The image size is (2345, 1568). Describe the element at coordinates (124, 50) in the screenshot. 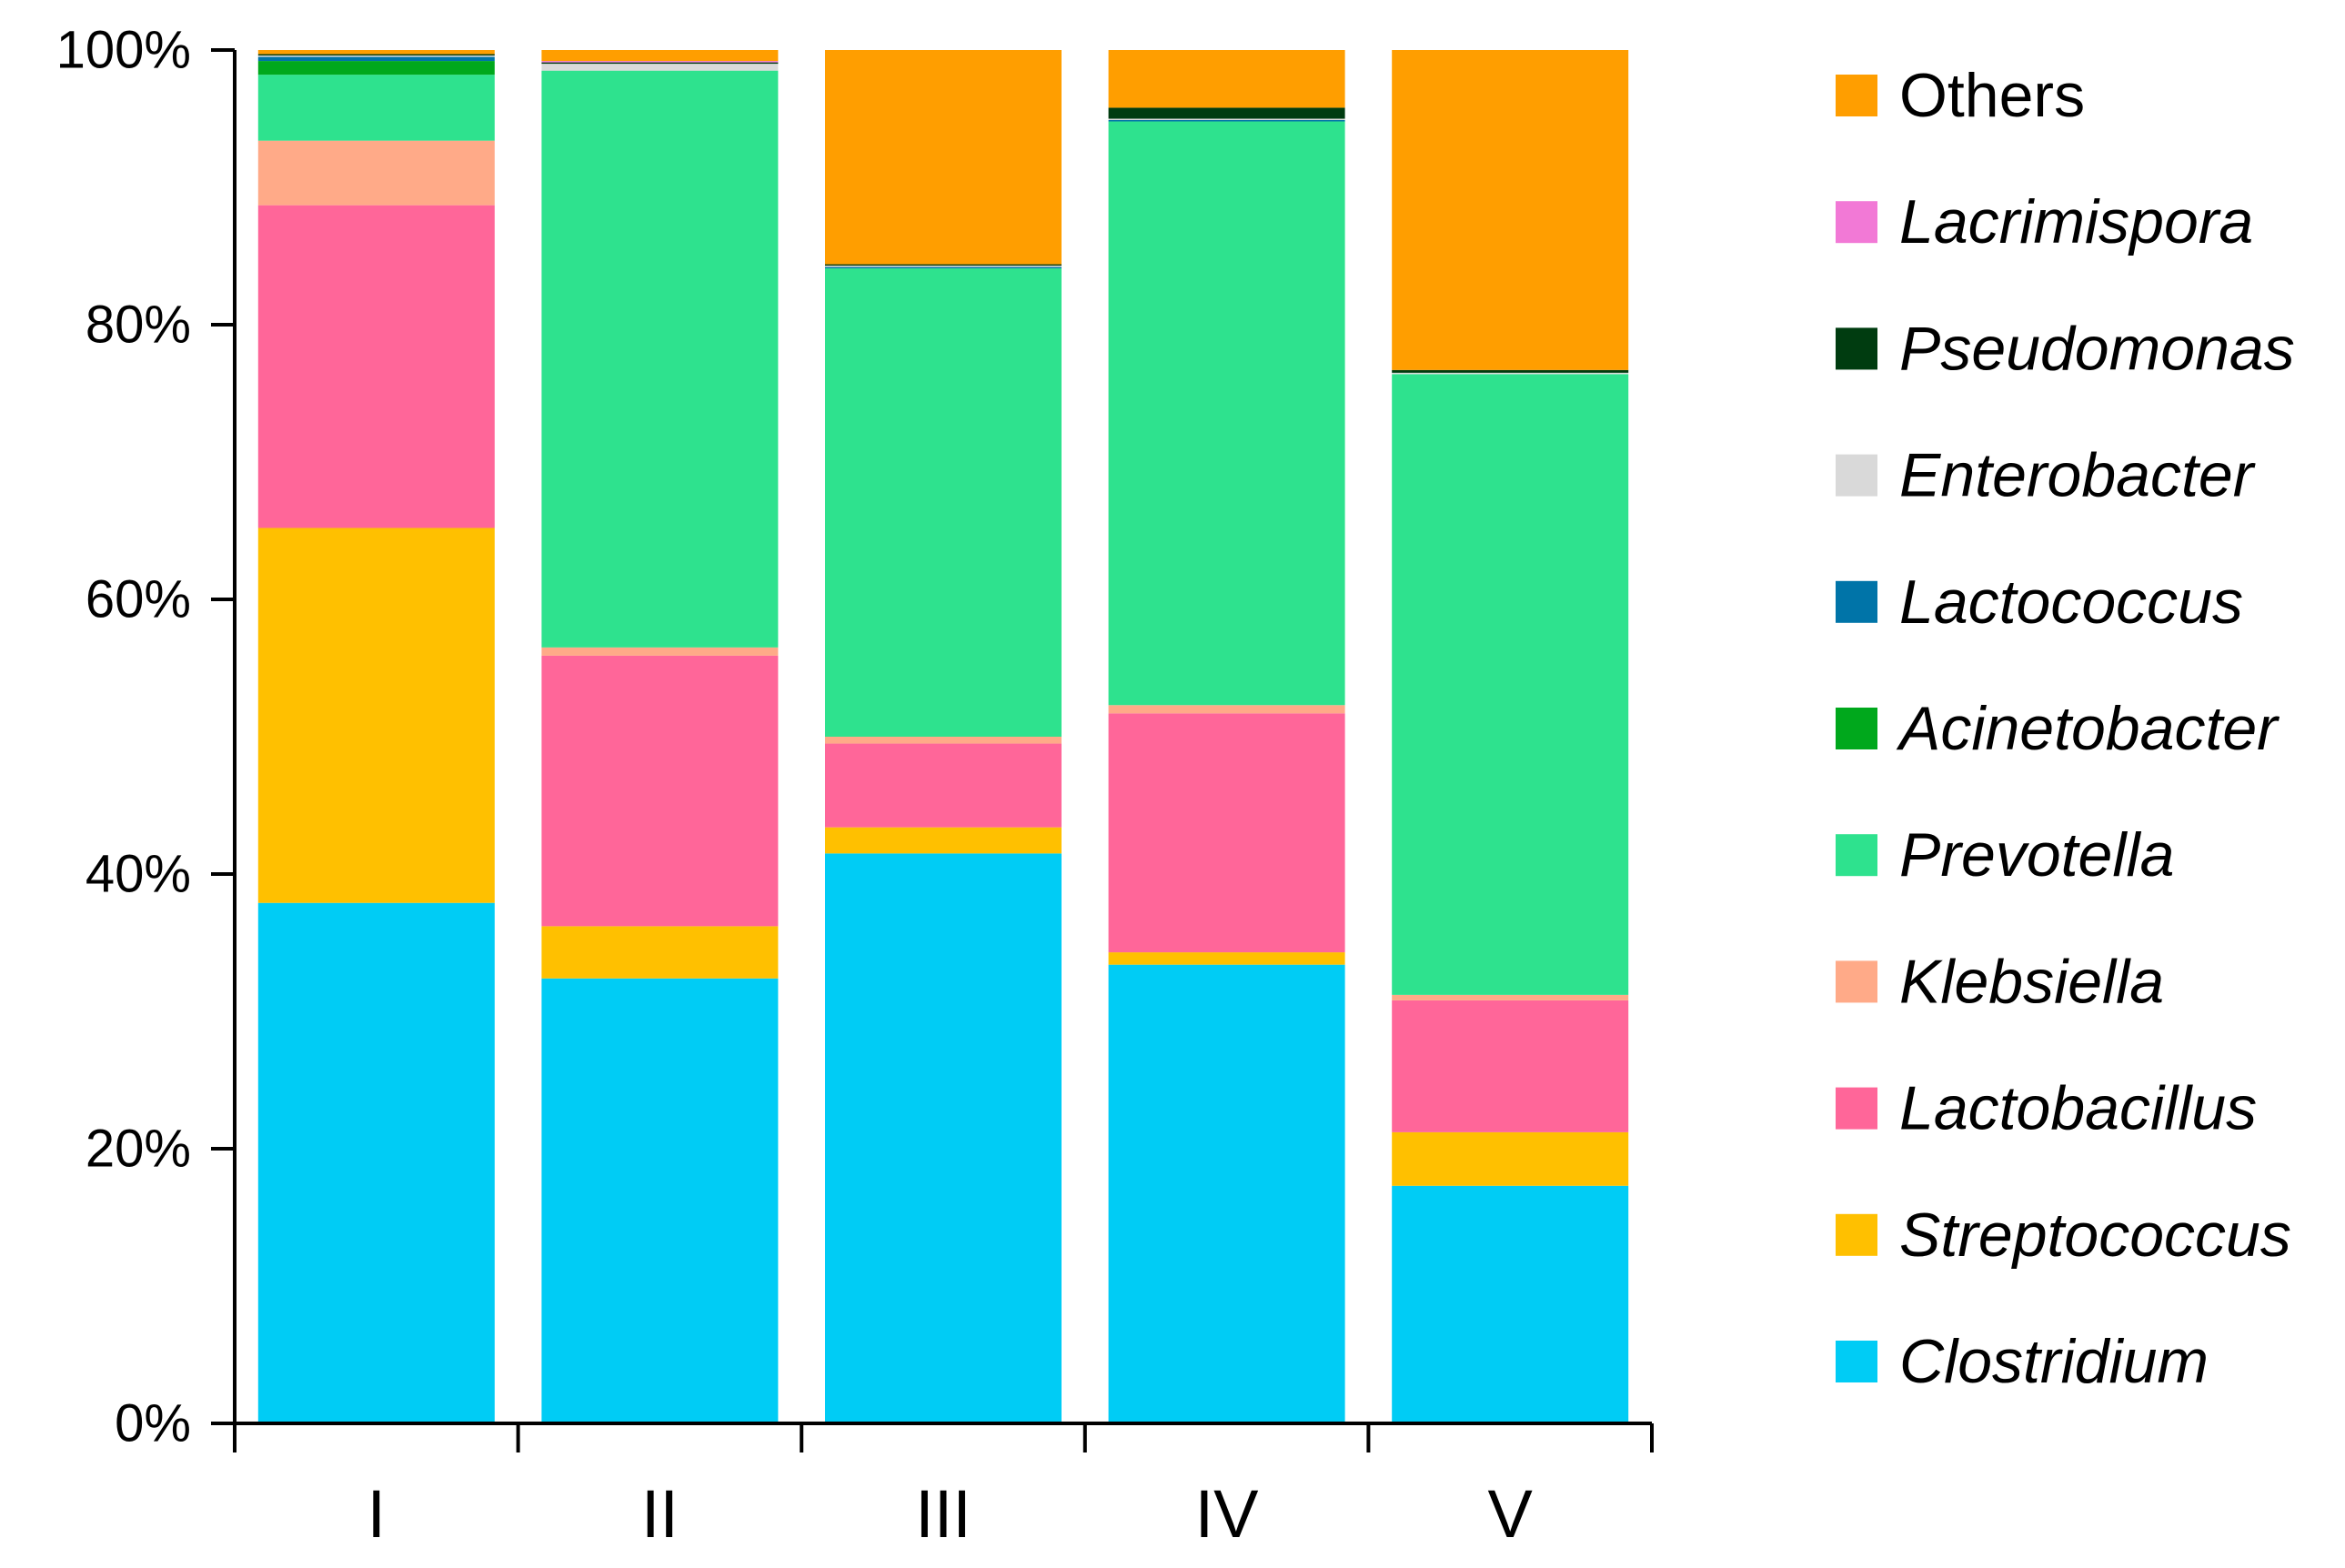

I see `y-tick-label: 100%` at that location.